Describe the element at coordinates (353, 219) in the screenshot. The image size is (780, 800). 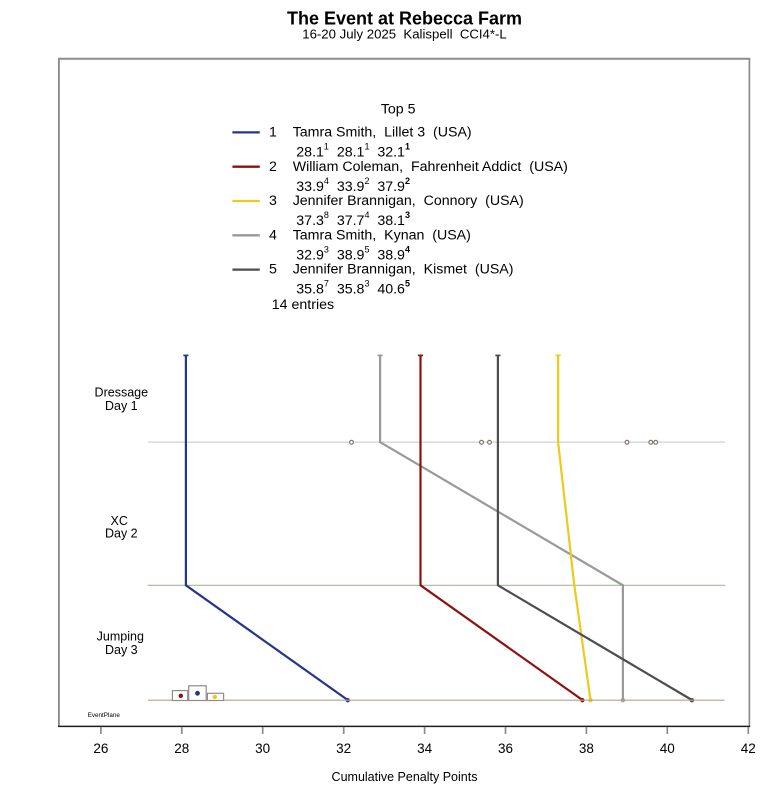
I see `svg-text: 37.38 37.74 38.13` at that location.